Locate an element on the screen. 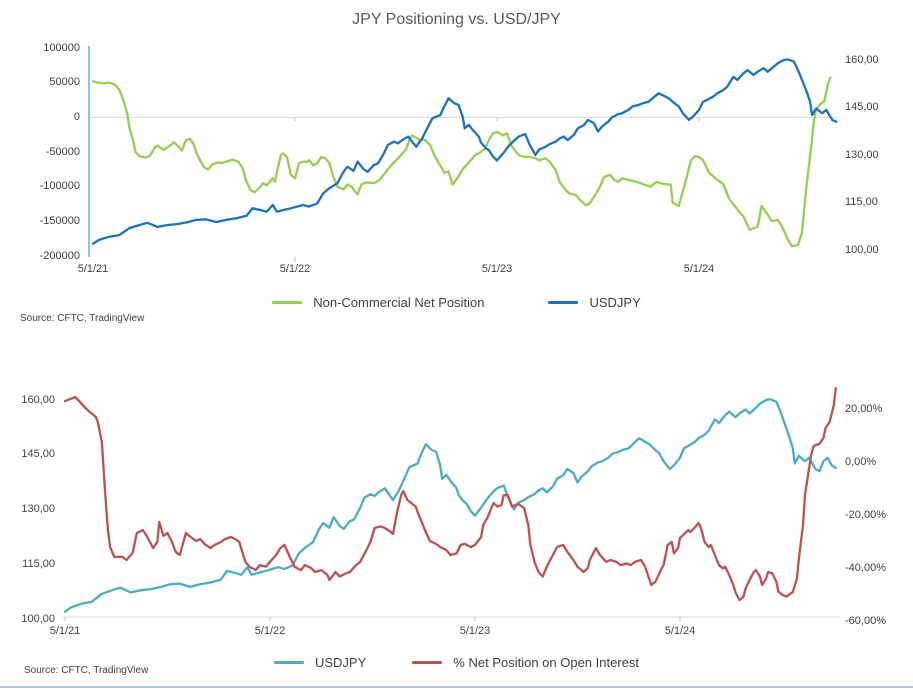 Image resolution: width=913 pixels, height=694 pixels. source-note-top: Source: CFTC, TradingView is located at coordinates (82, 318).